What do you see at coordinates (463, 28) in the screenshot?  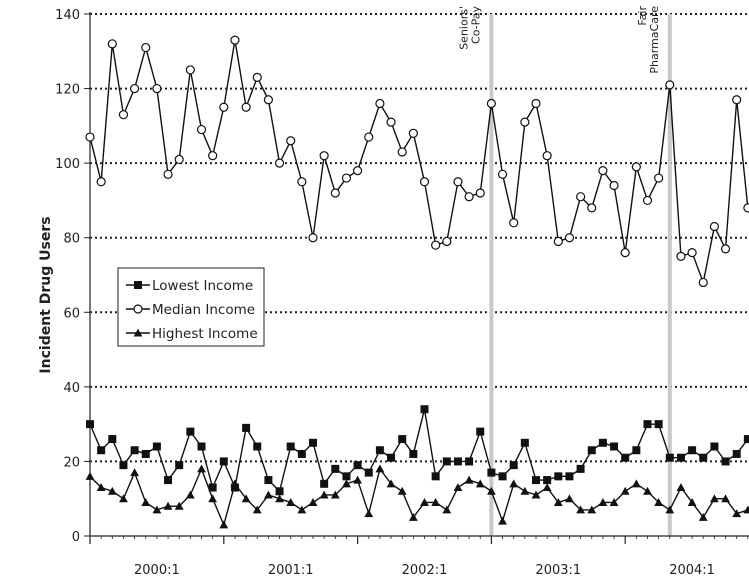 I see `annotation-label-0-0: Seniors'` at bounding box center [463, 28].